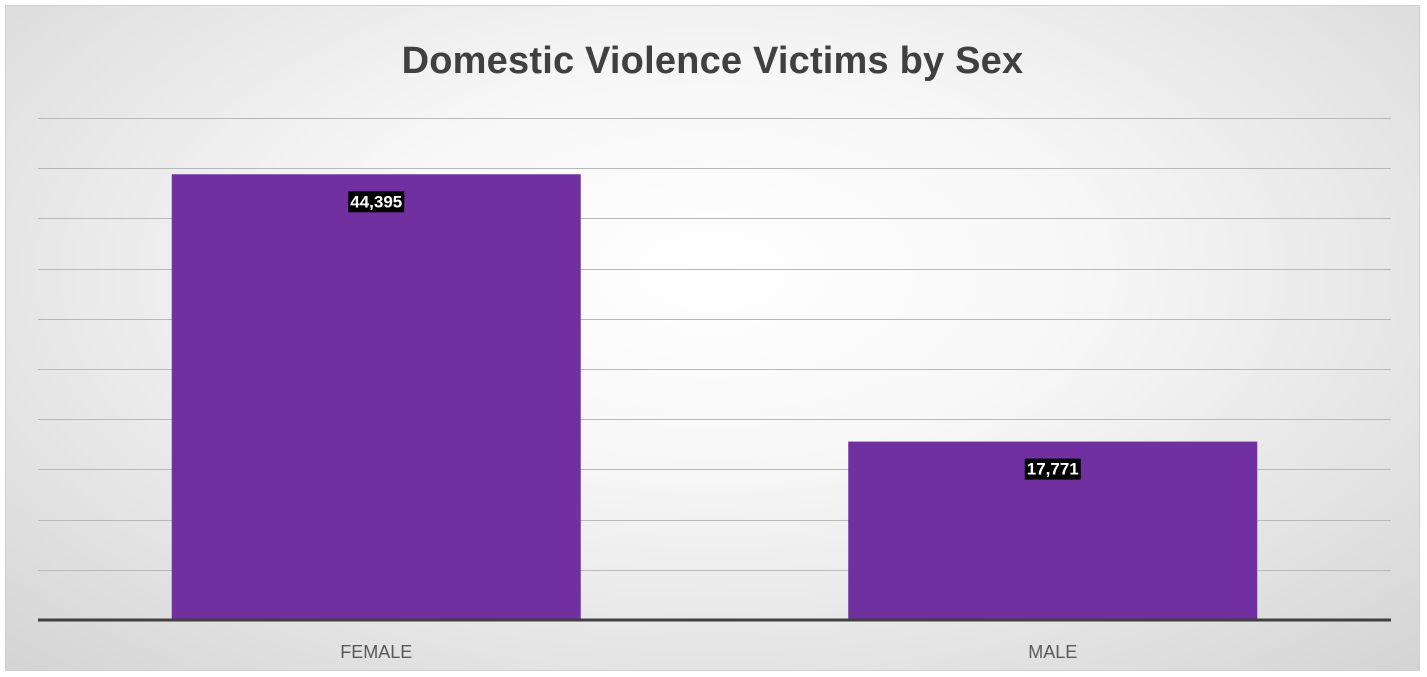  Describe the element at coordinates (712, 61) in the screenshot. I see `chart-title: Domestic Violence Victims by Sex` at that location.